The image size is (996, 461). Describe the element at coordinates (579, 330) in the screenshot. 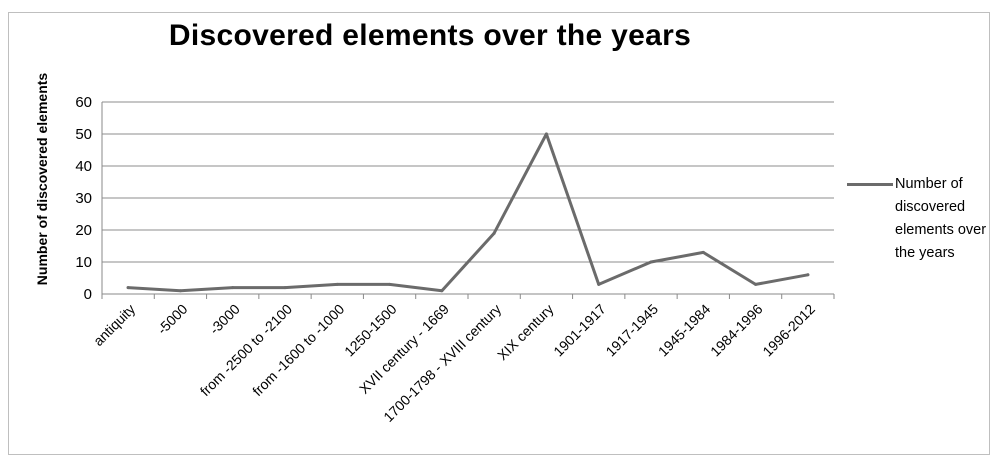

I see `x-tick-label: 1901-1917` at that location.